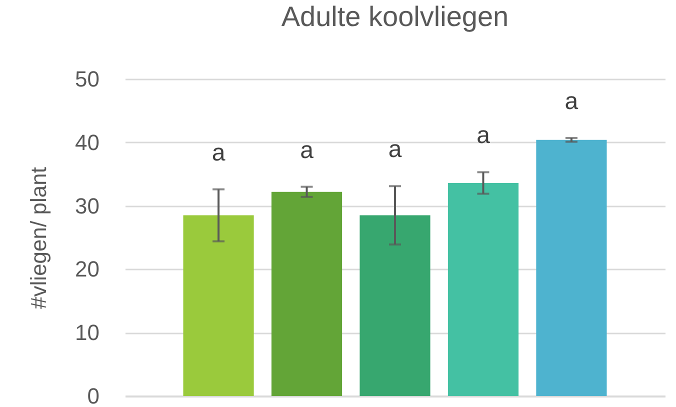  What do you see at coordinates (395, 16) in the screenshot?
I see `chart-title: Adulte koolvliegen` at bounding box center [395, 16].